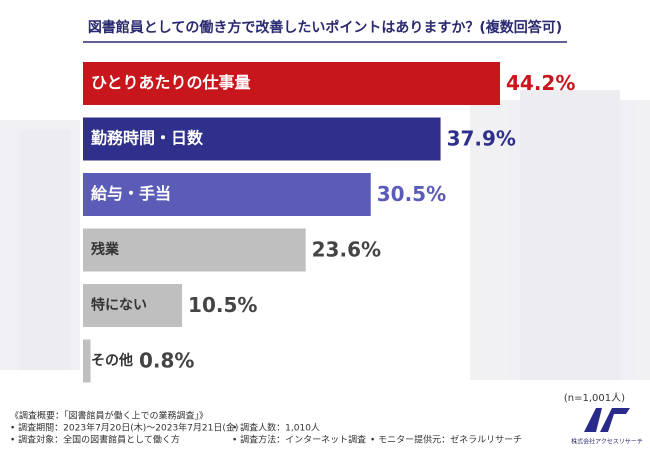 Image resolution: width=650 pixels, height=450 pixels. I want to click on value-label: 37.9%, so click(481, 139).